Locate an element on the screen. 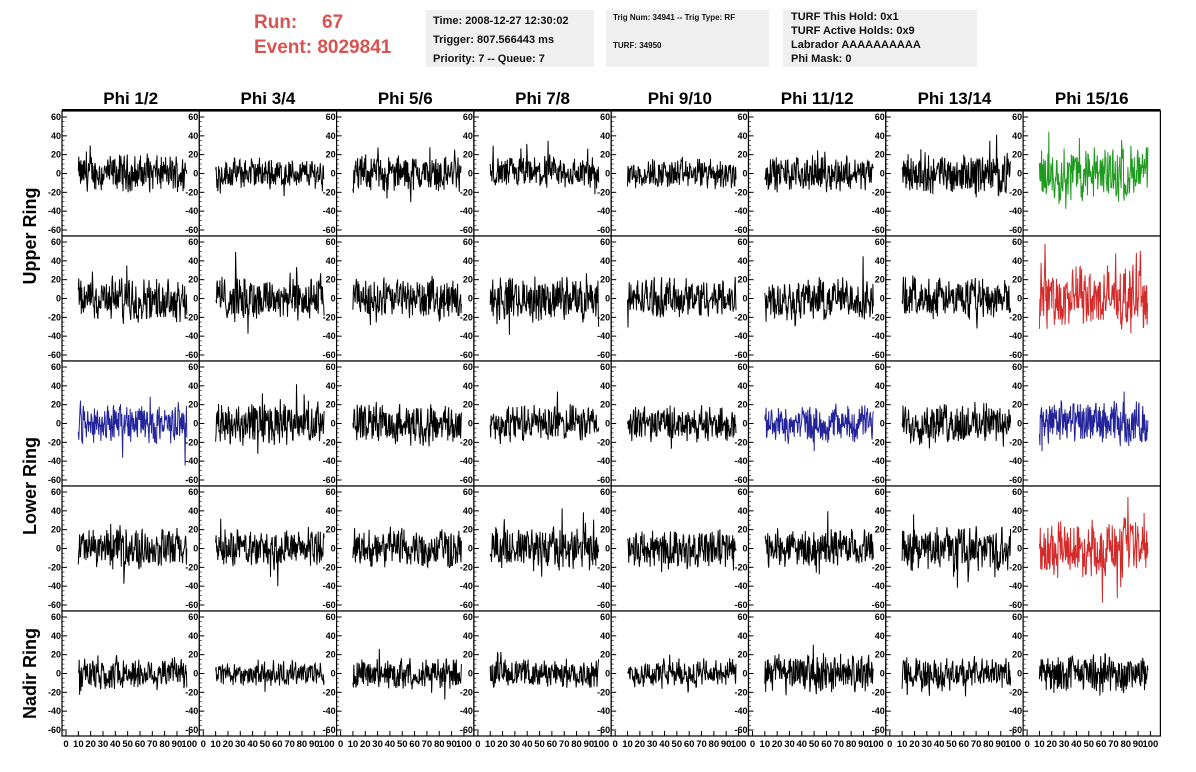 The height and width of the screenshot is (772, 1196). waveform-r4c6 is located at coordinates (819, 543).